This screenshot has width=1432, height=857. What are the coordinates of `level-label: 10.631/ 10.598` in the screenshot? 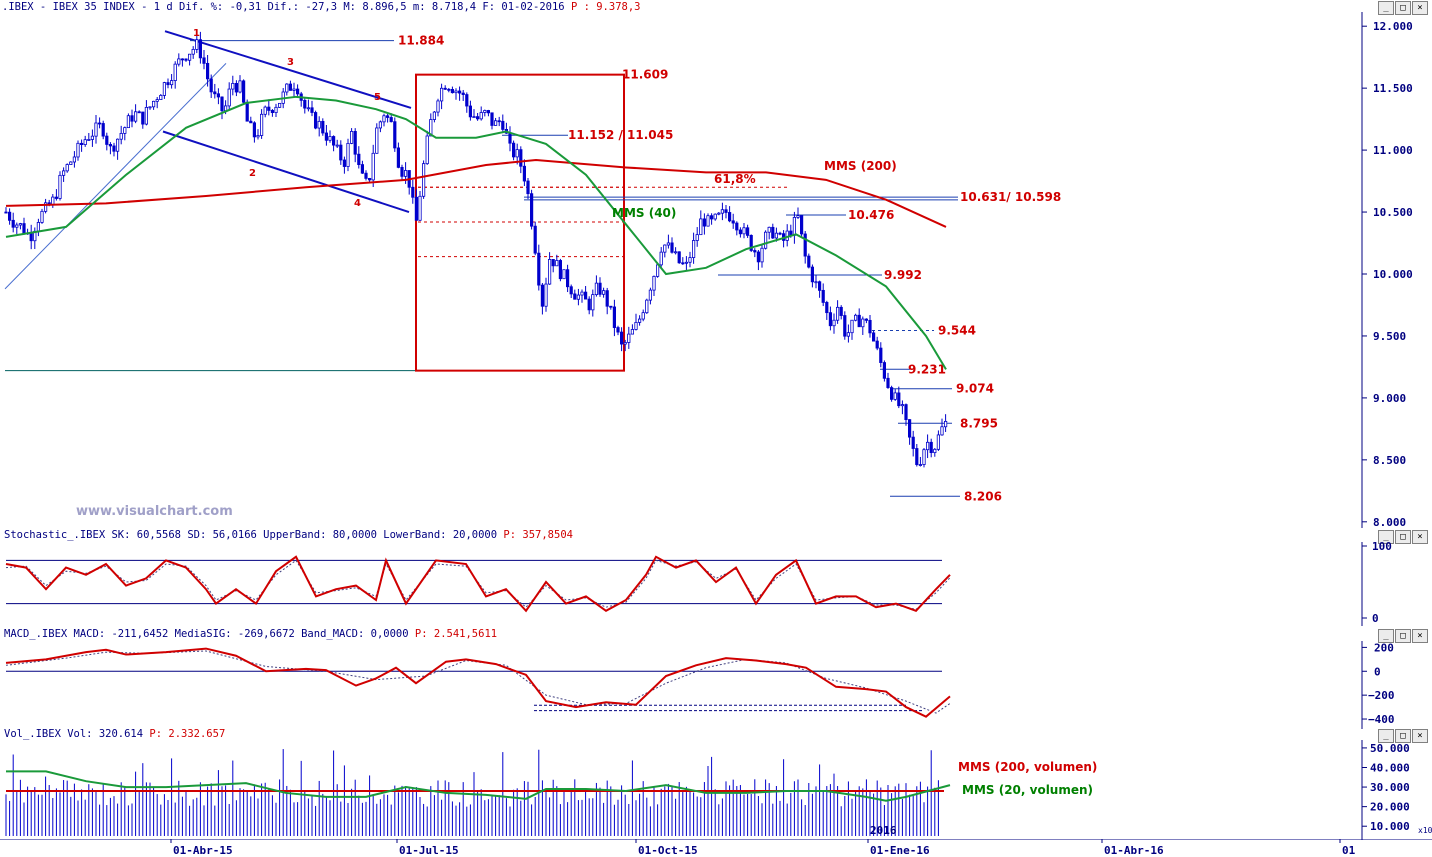 It's located at (1010, 197).